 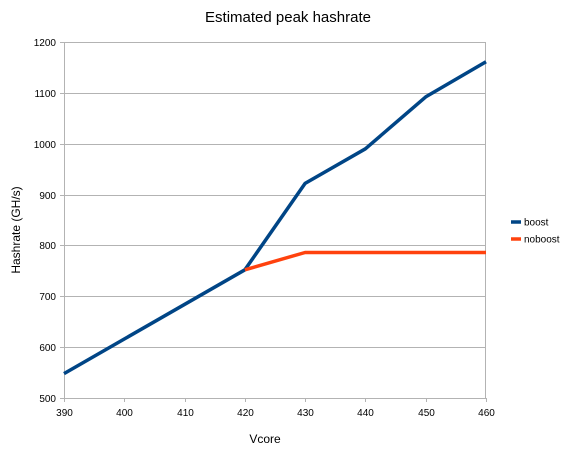 I want to click on y-tick-label: 1000, so click(x=45, y=145).